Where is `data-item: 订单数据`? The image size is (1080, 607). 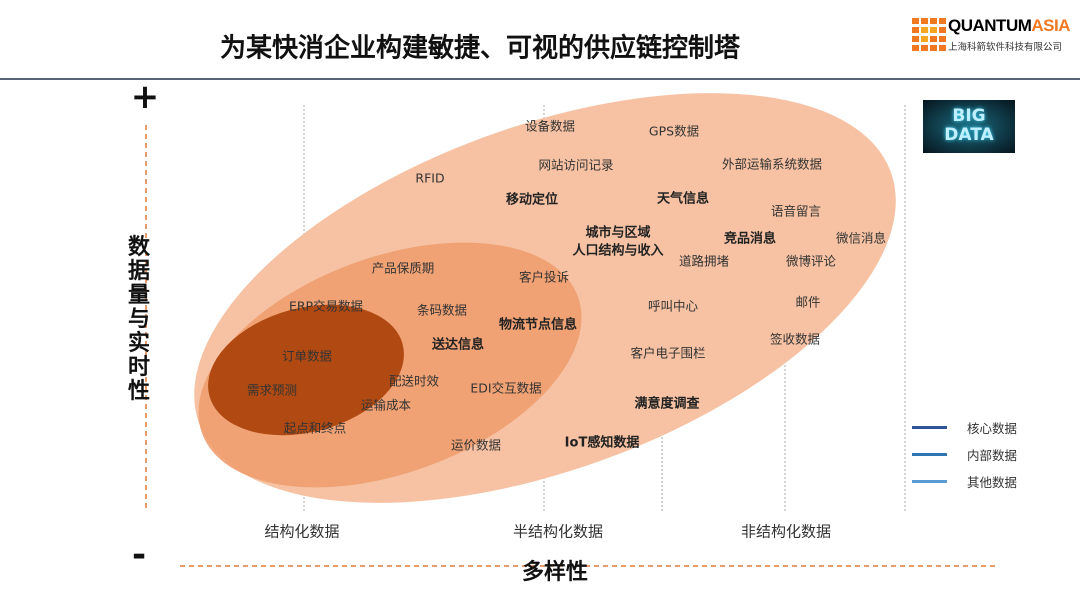
data-item: 订单数据 is located at coordinates (307, 356).